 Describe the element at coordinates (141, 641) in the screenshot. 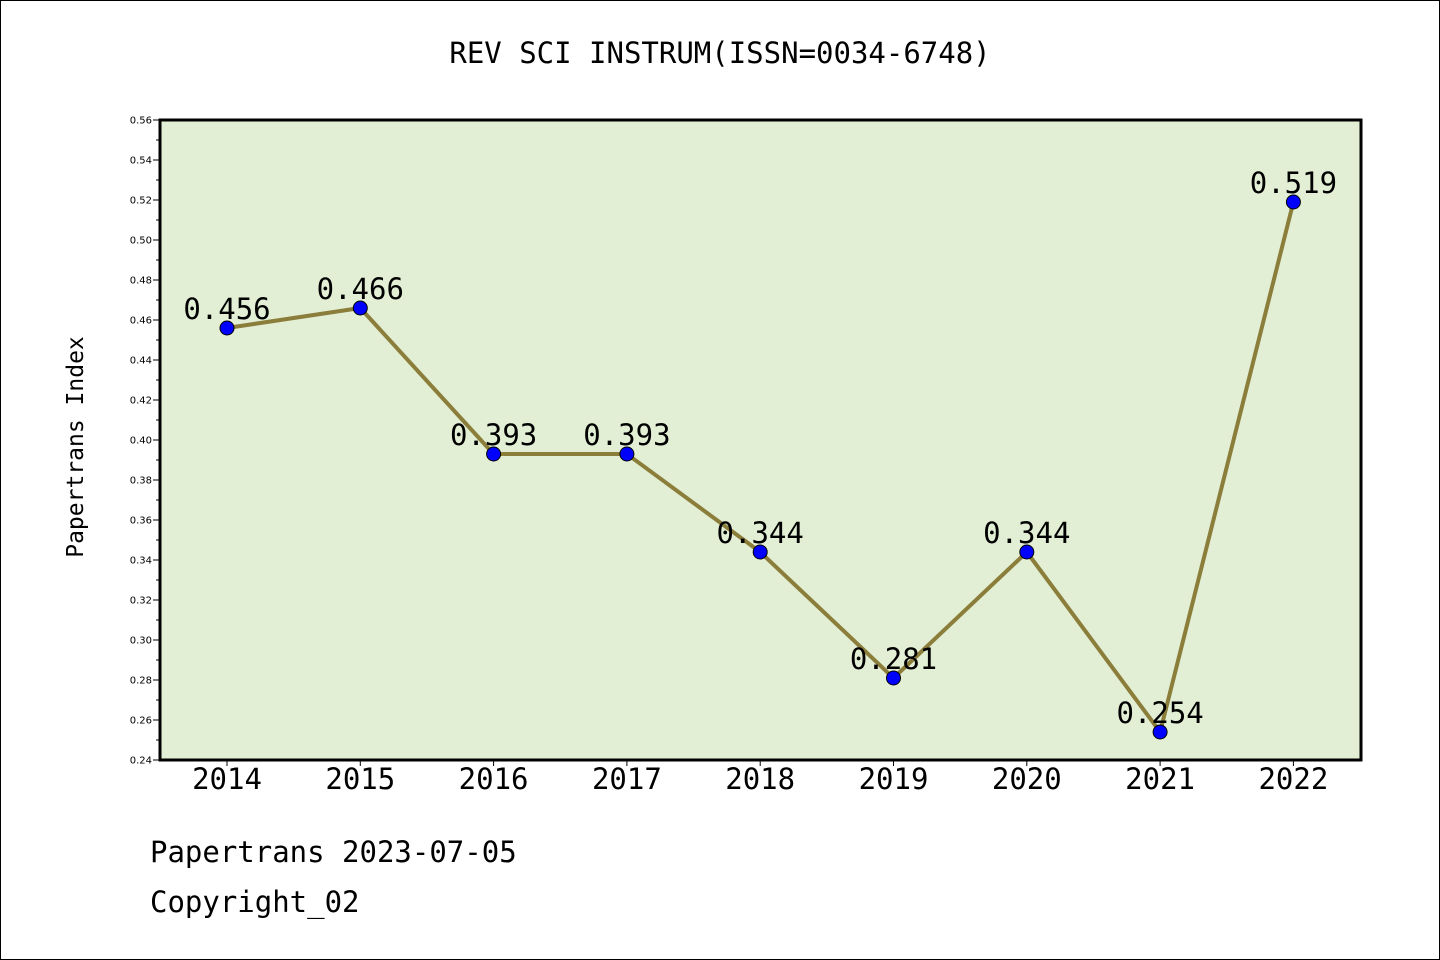

I see `y-tick-label: 0.30` at that location.